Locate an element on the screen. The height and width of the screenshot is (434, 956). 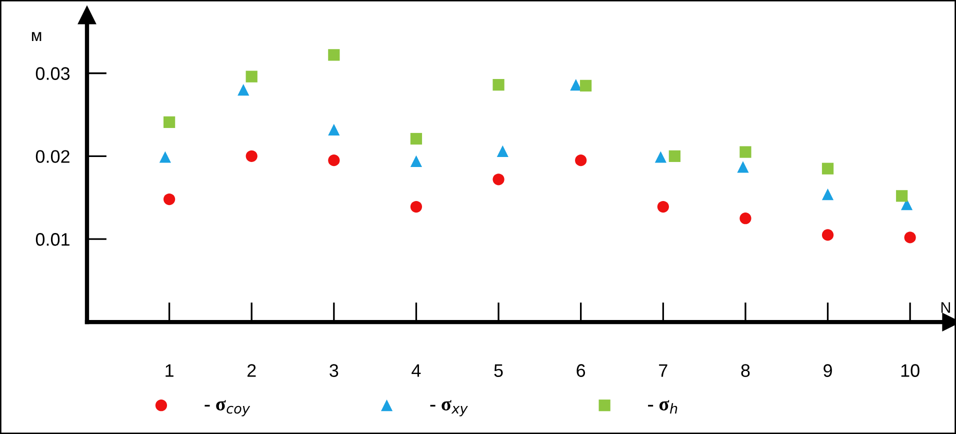
y-tick-label: 0.01 is located at coordinates (53, 239).